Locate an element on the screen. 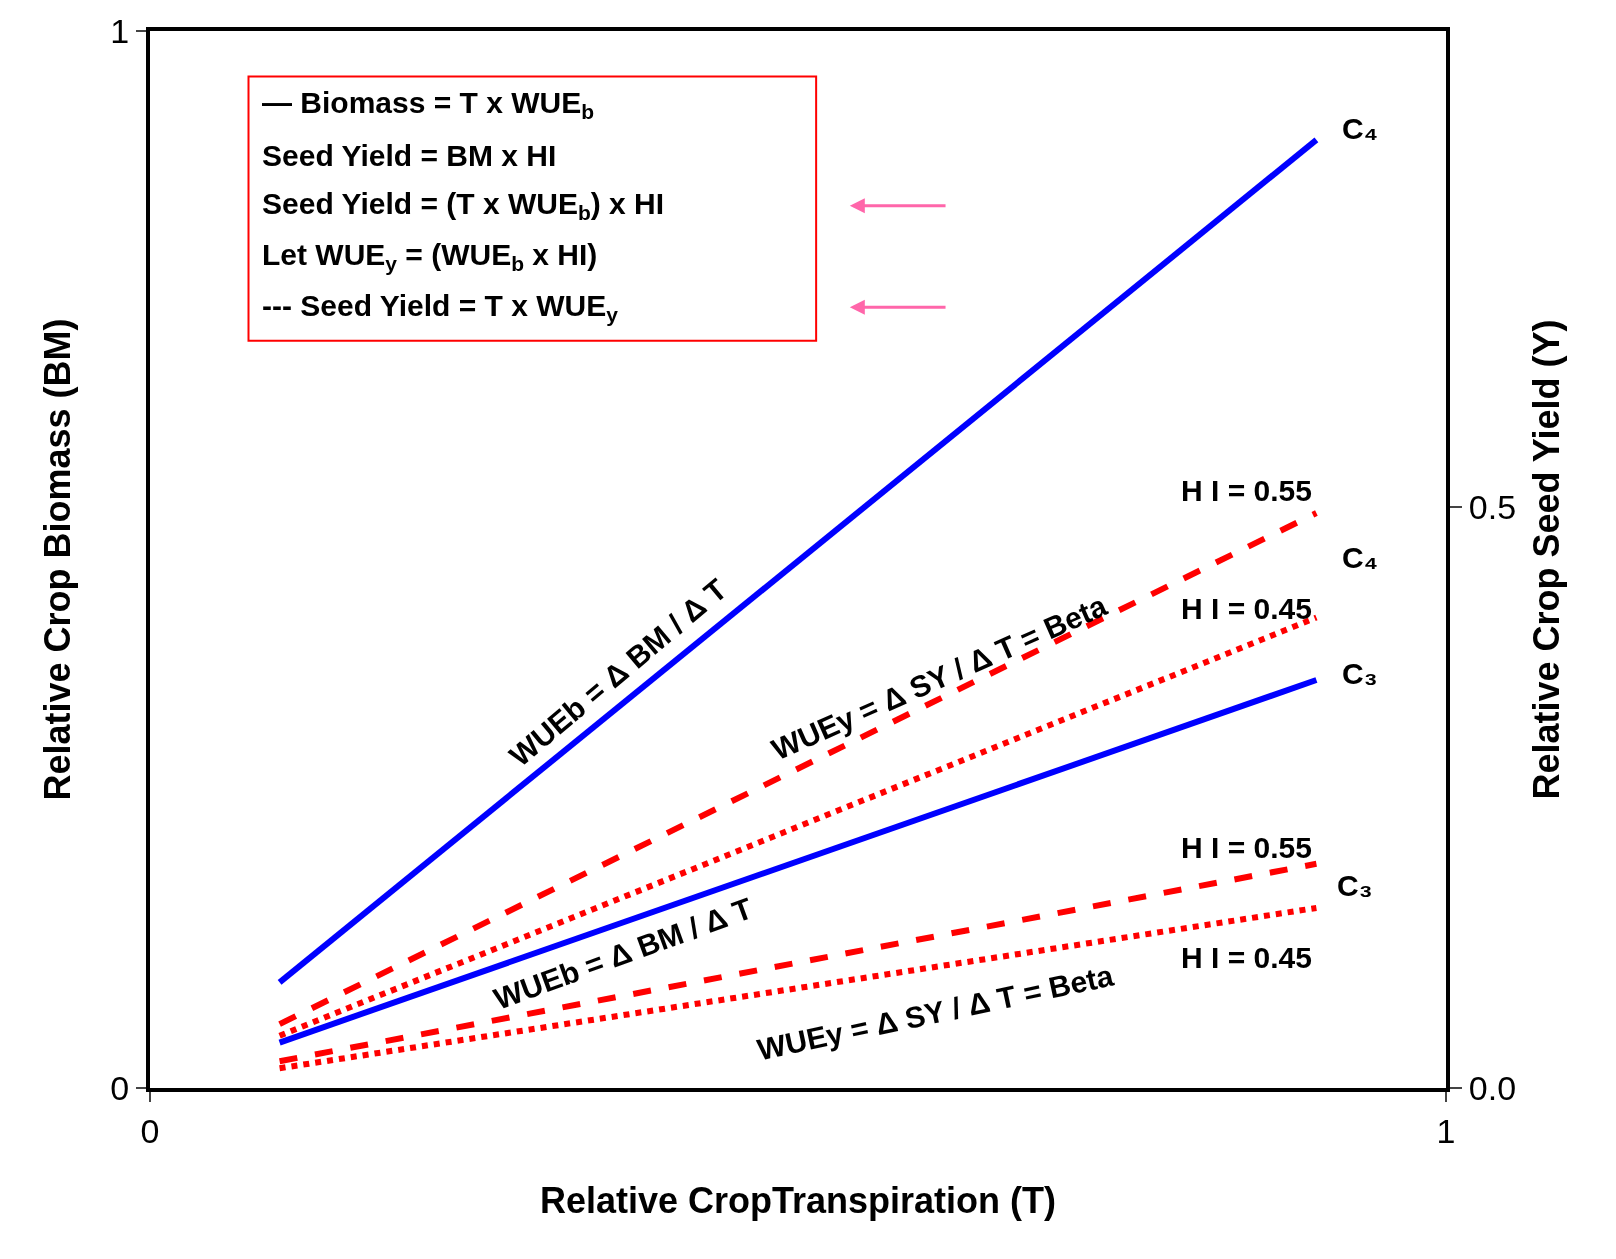 Image resolution: width=1616 pixels, height=1259 pixels. y-axis-title: Relative Crop Biomass (BM) is located at coordinates (57, 559).